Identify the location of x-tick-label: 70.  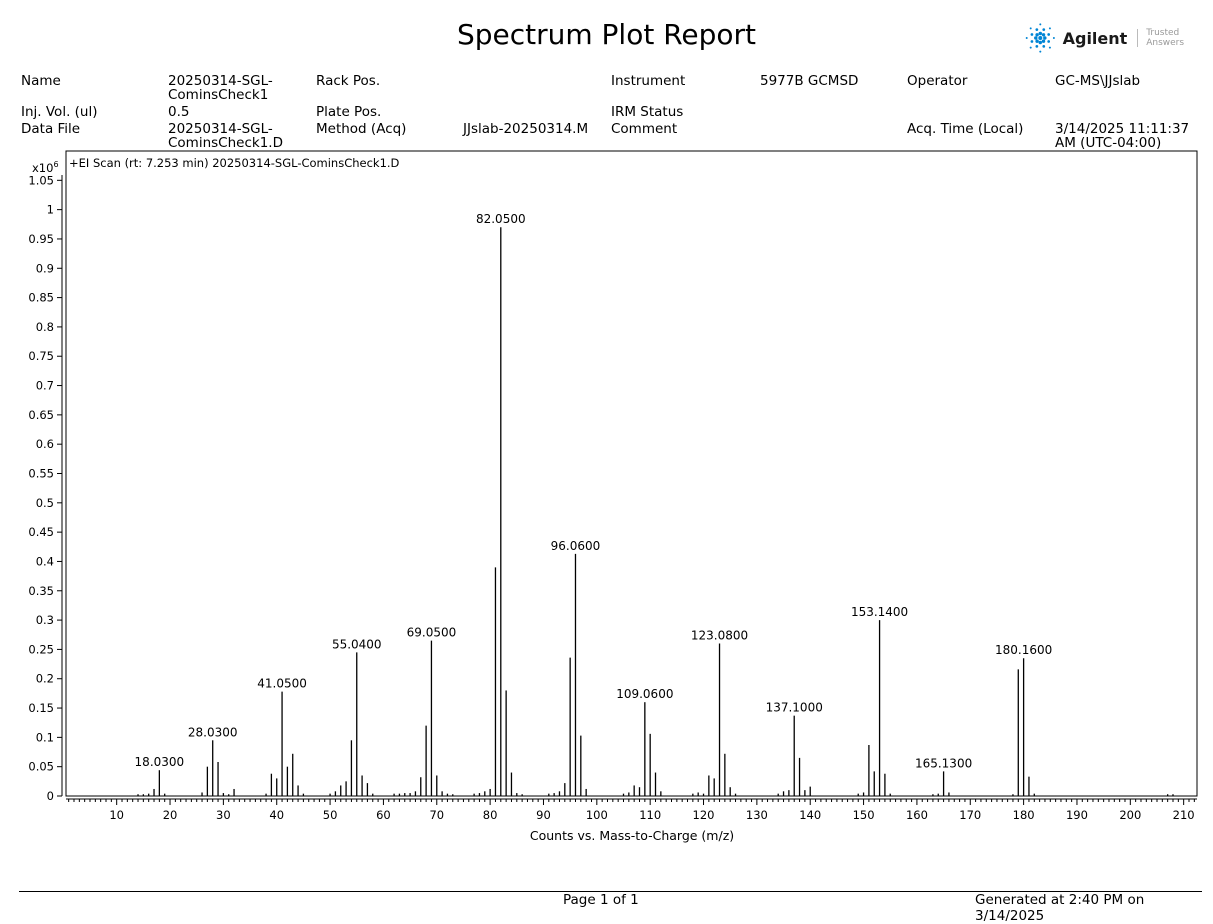
(436, 815).